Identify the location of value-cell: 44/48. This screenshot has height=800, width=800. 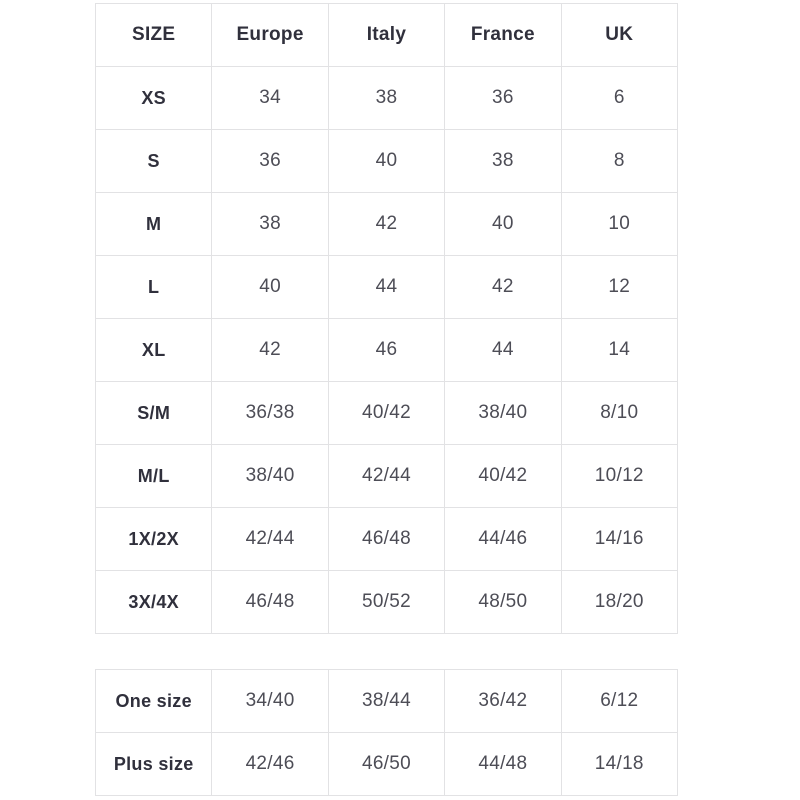
(503, 764).